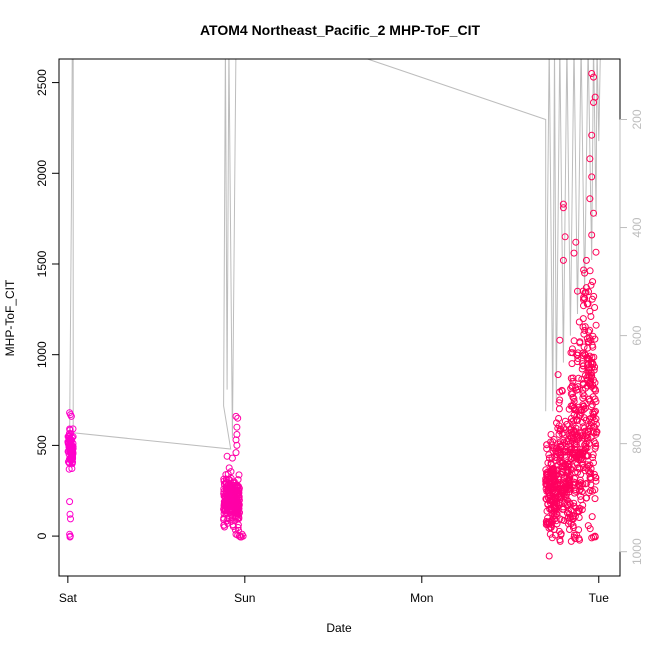  Describe the element at coordinates (10, 317) in the screenshot. I see `y-axis-label: MHP-ToF_CIT` at that location.